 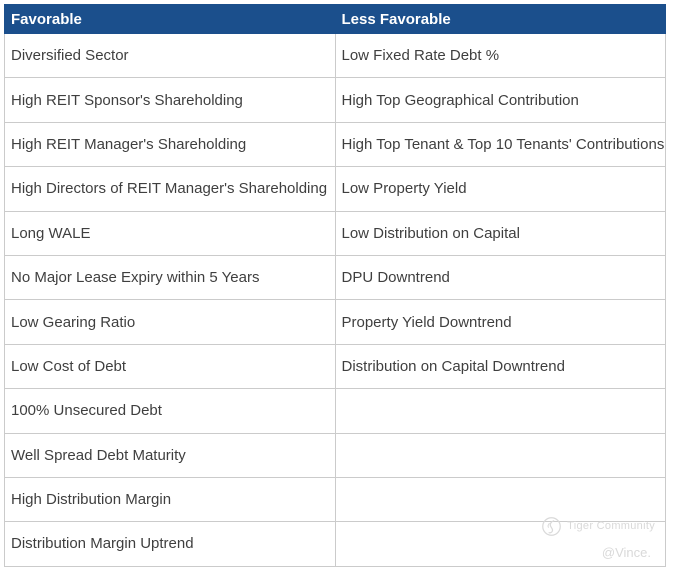 I want to click on less-favorable-cell: Property Yield Downtrend, so click(x=500, y=322).